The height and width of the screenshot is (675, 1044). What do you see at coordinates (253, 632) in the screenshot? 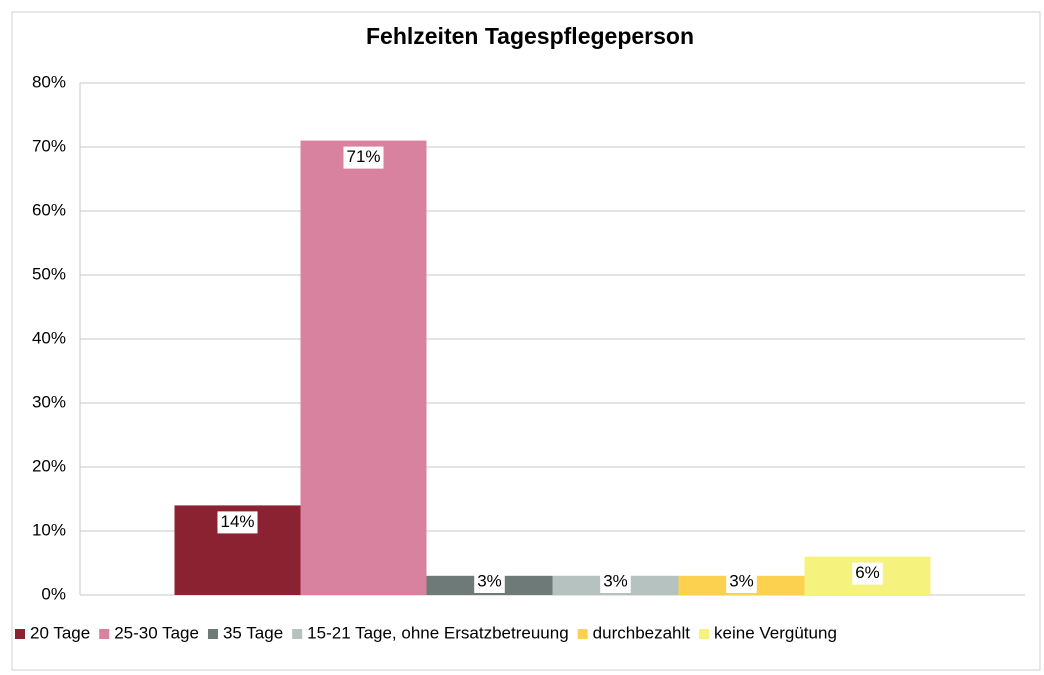
I see `legend-label: 35 Tage` at bounding box center [253, 632].